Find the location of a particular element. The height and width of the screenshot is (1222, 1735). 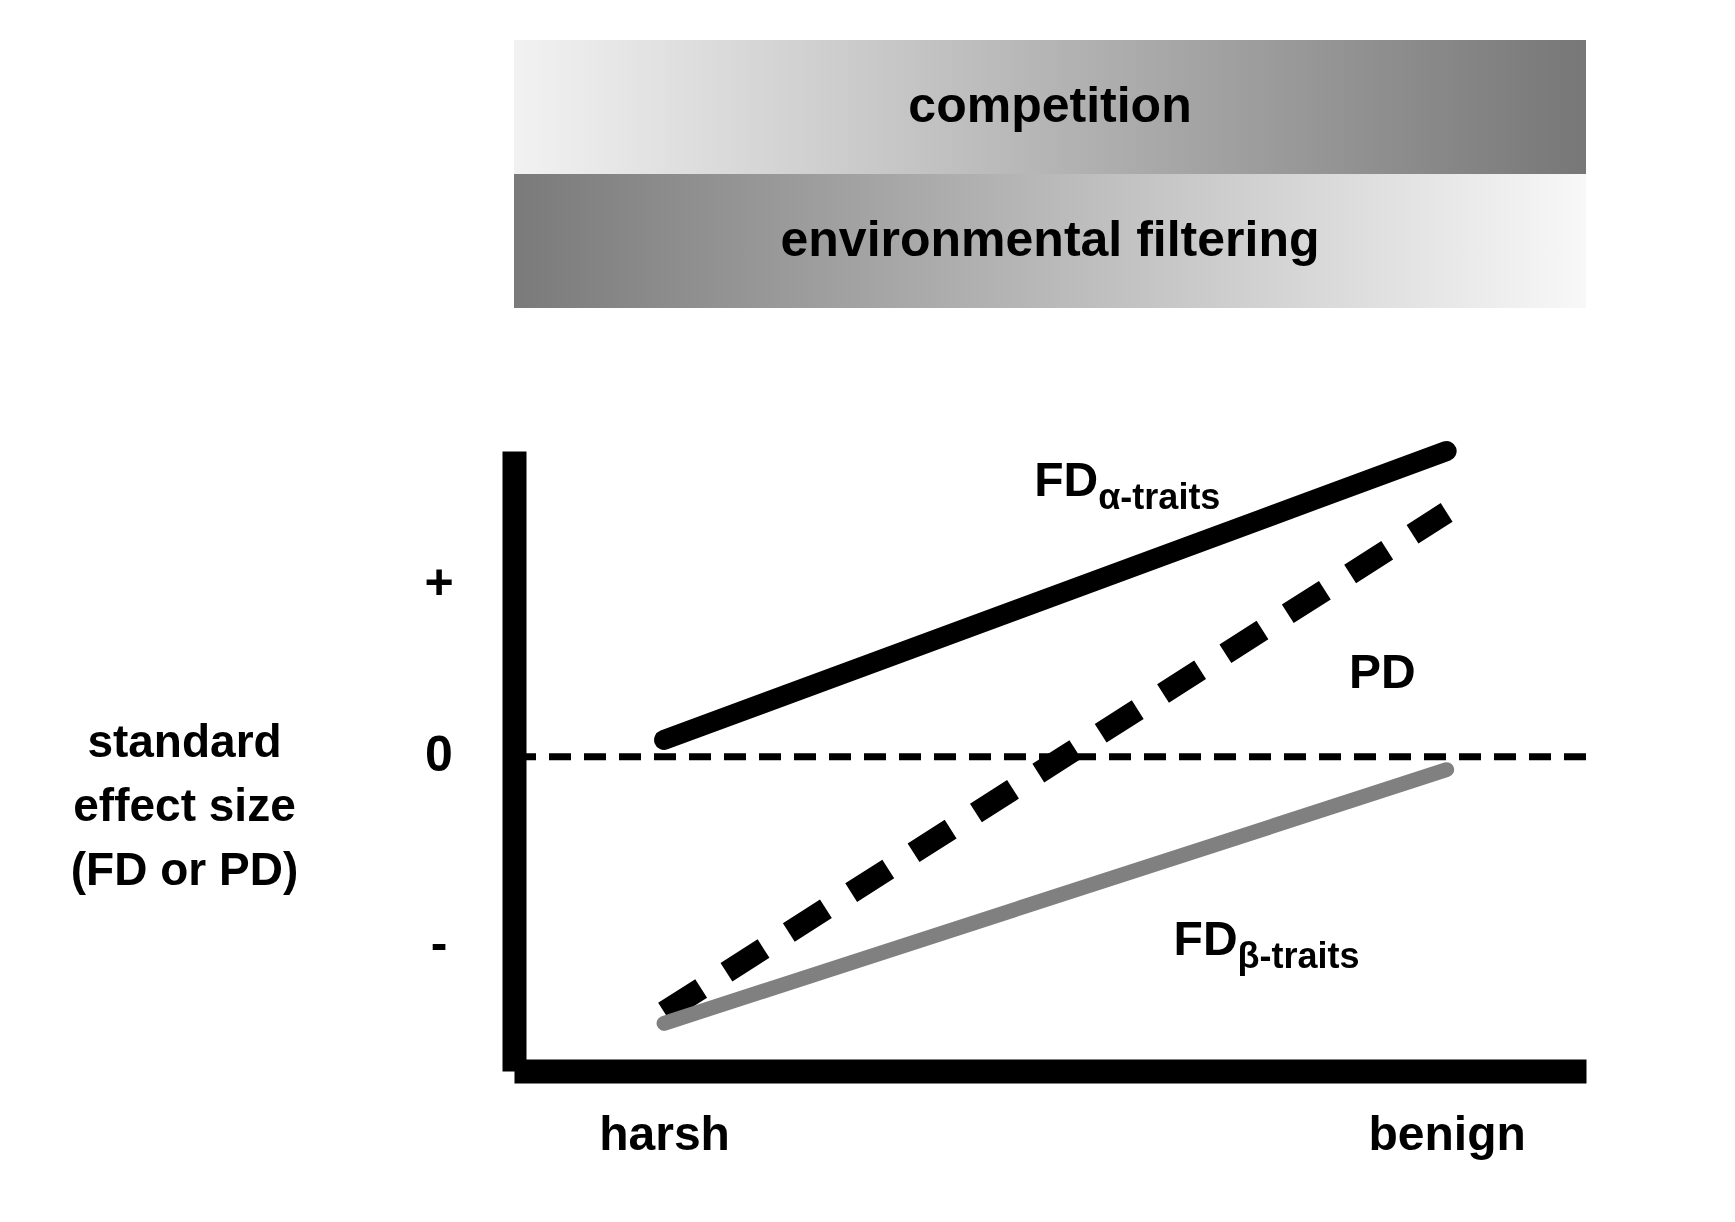

x-tick-label: harsh is located at coordinates (664, 1133).